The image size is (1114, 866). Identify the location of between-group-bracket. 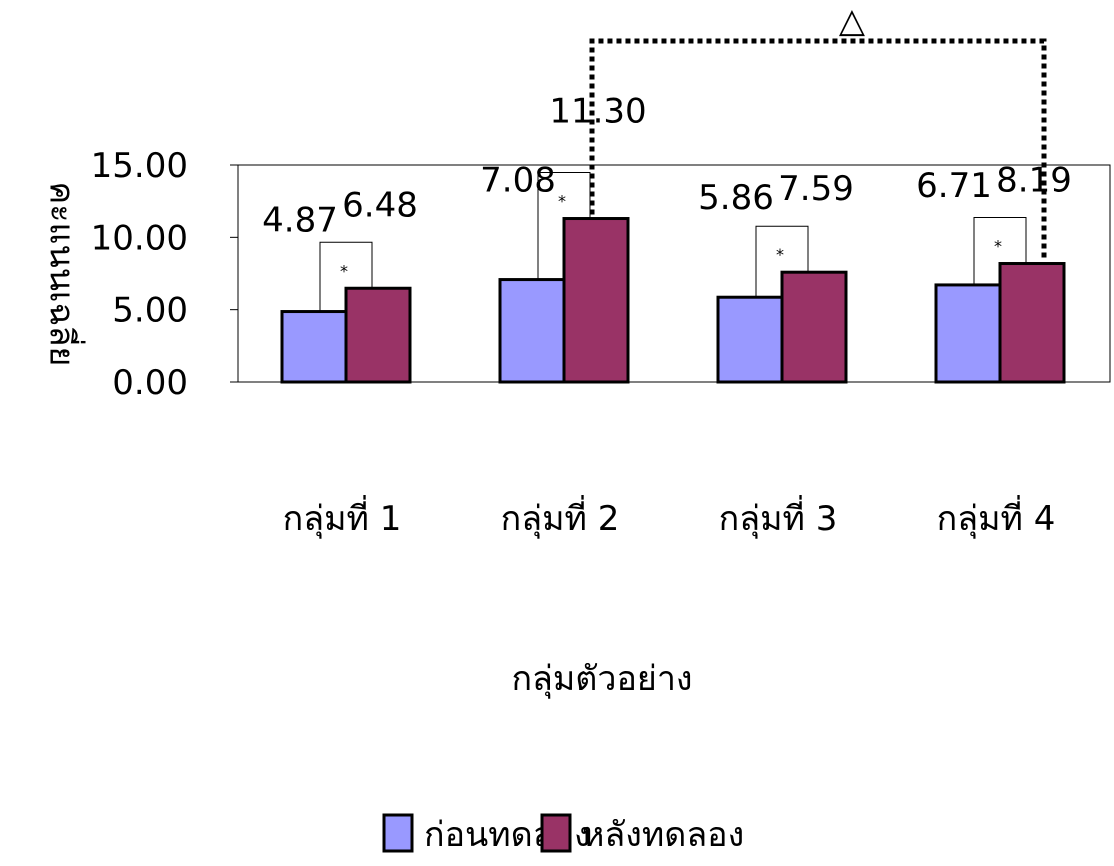
(818, 149).